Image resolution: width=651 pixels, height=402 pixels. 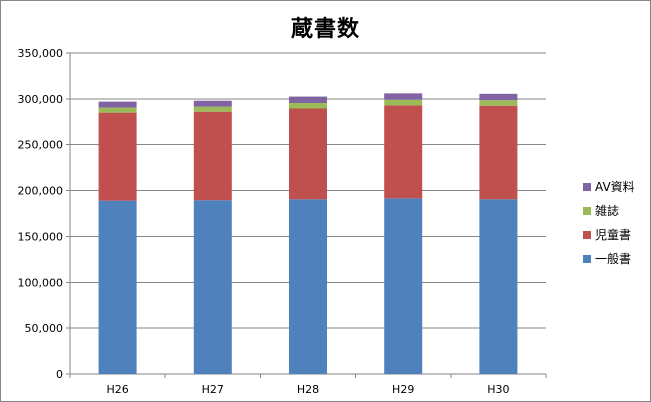 I want to click on chart-title: 蔵書数, so click(x=325, y=29).